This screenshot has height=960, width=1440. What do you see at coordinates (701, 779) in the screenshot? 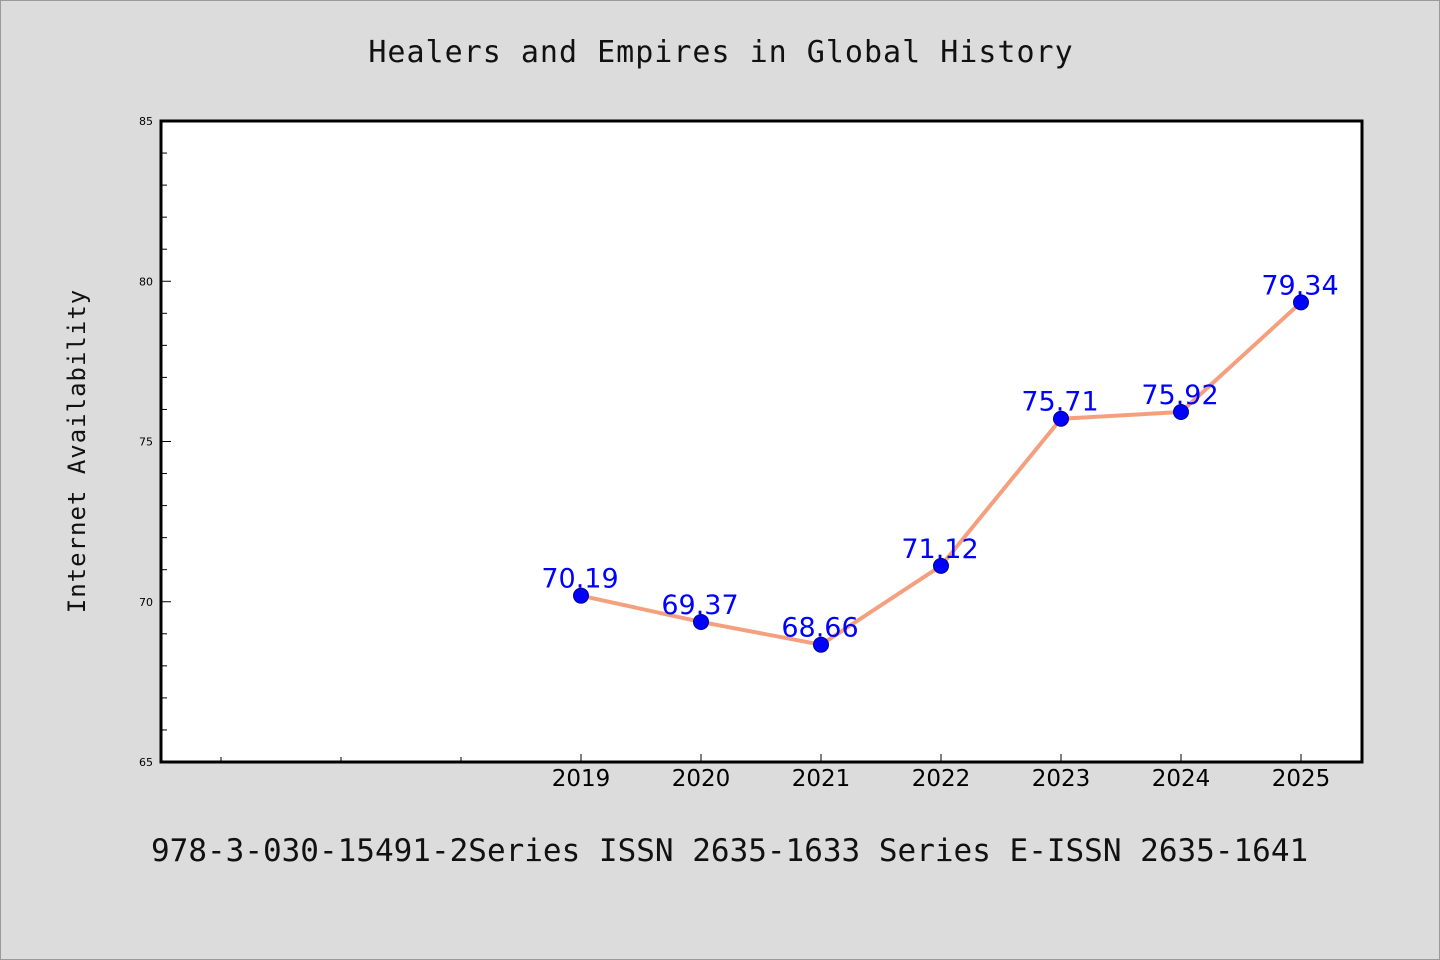
I see `x-tick-label: 2020` at bounding box center [701, 779].